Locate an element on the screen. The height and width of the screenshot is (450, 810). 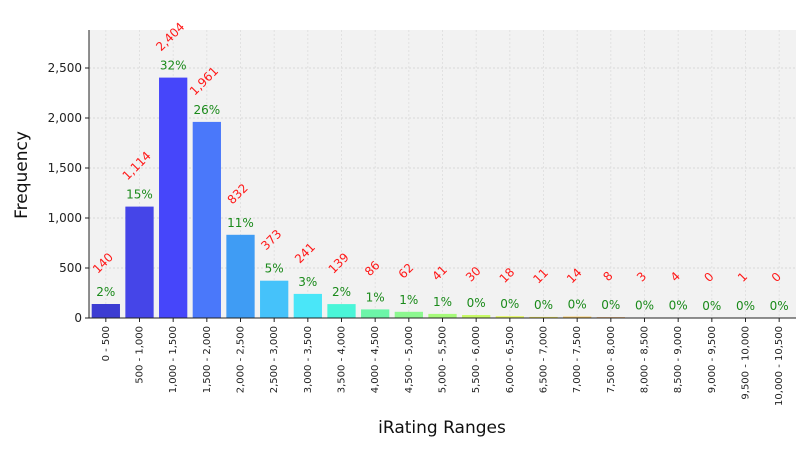
percent-label: 26% is located at coordinates (206, 110).